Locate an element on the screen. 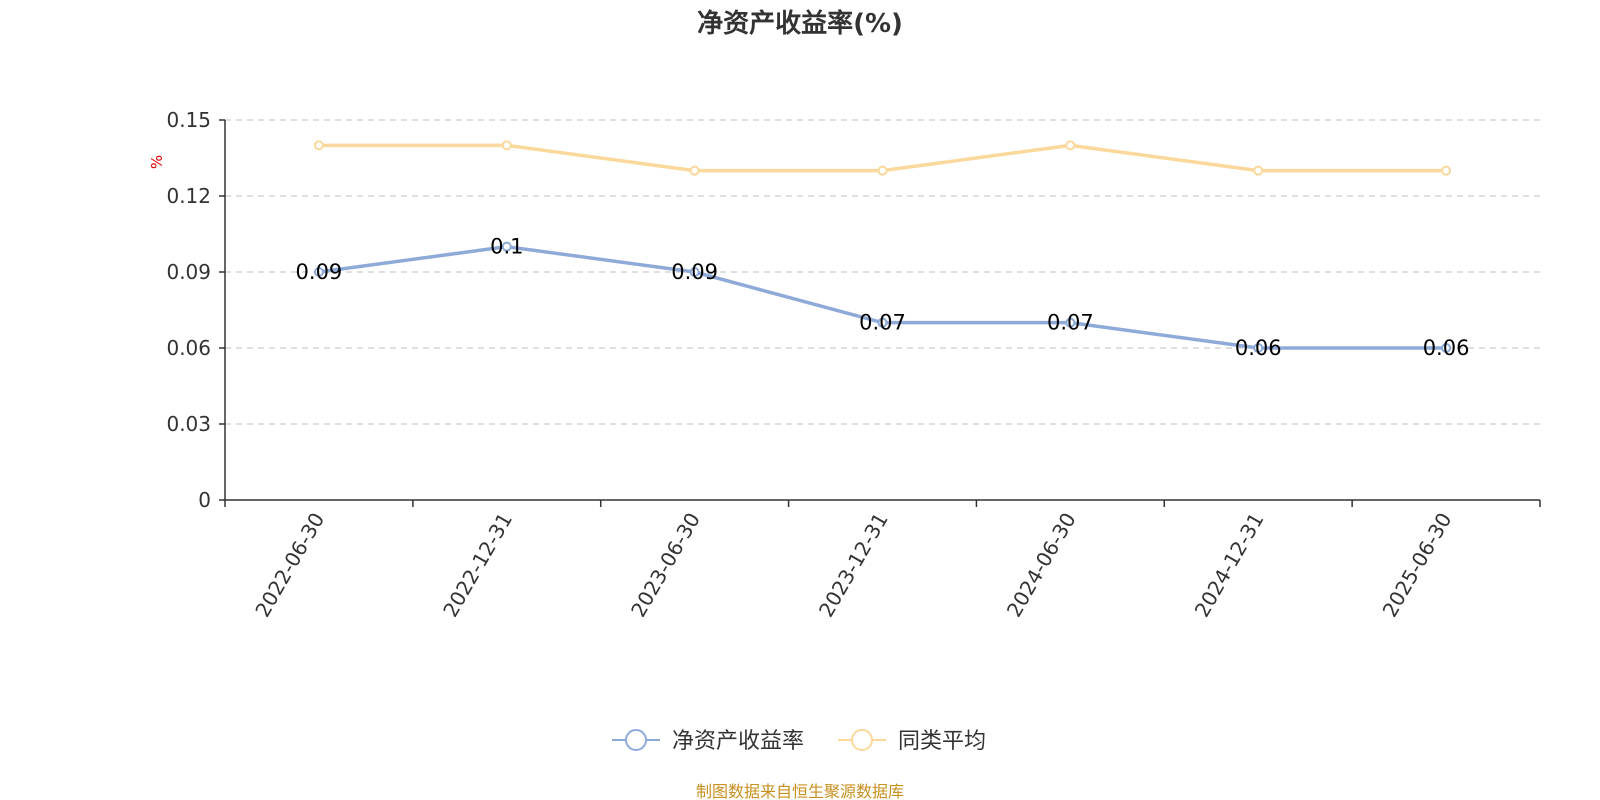 The width and height of the screenshot is (1600, 800). y-axis-unit-label: % is located at coordinates (157, 162).